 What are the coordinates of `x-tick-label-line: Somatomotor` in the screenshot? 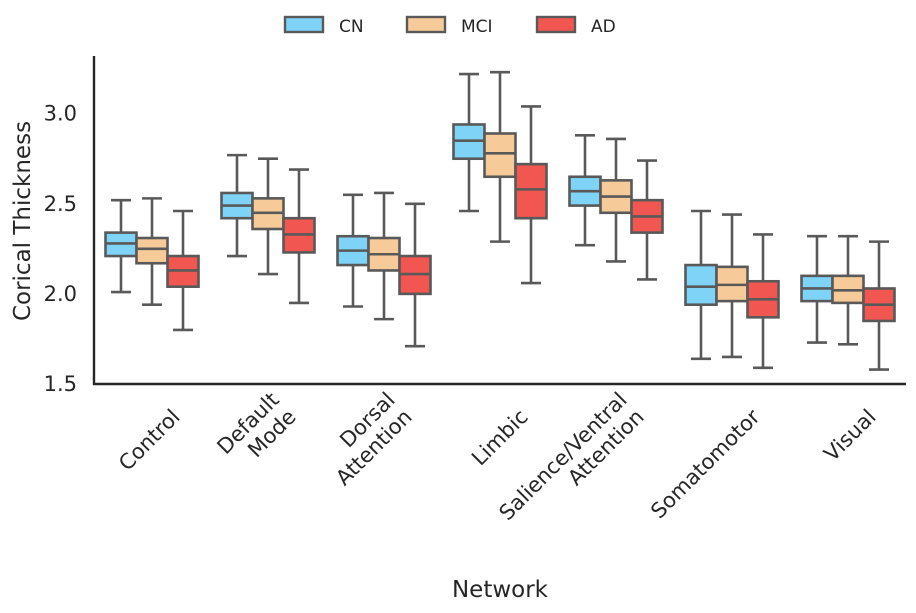 It's located at (705, 463).